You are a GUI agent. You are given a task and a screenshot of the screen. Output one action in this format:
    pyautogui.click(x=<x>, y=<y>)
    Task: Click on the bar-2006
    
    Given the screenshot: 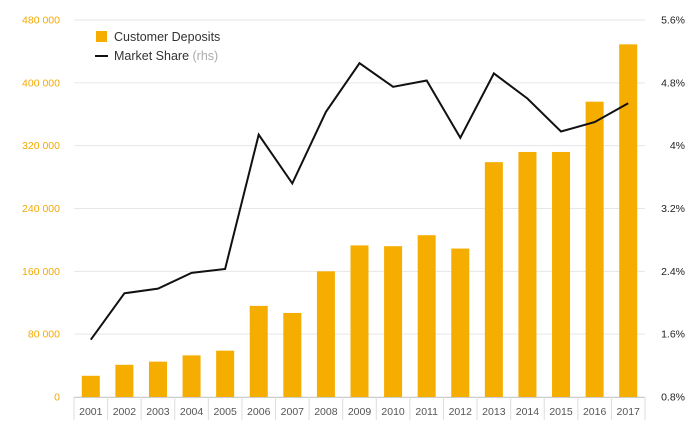 What is the action you would take?
    pyautogui.click(x=258, y=351)
    